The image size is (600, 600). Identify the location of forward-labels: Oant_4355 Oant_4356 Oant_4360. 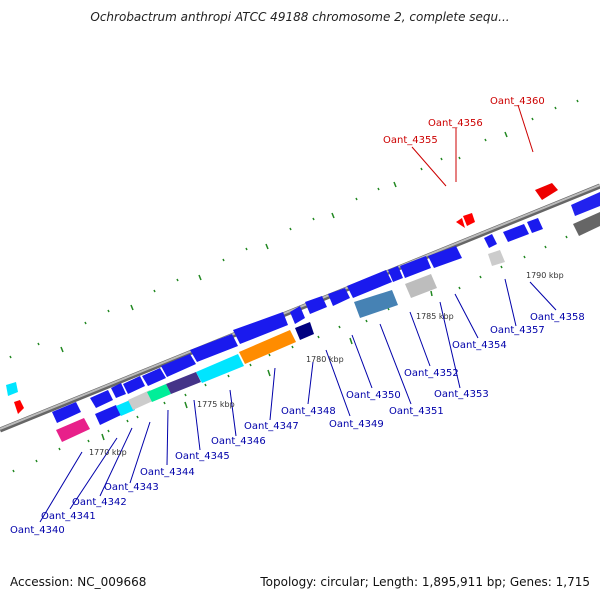
(464, 121).